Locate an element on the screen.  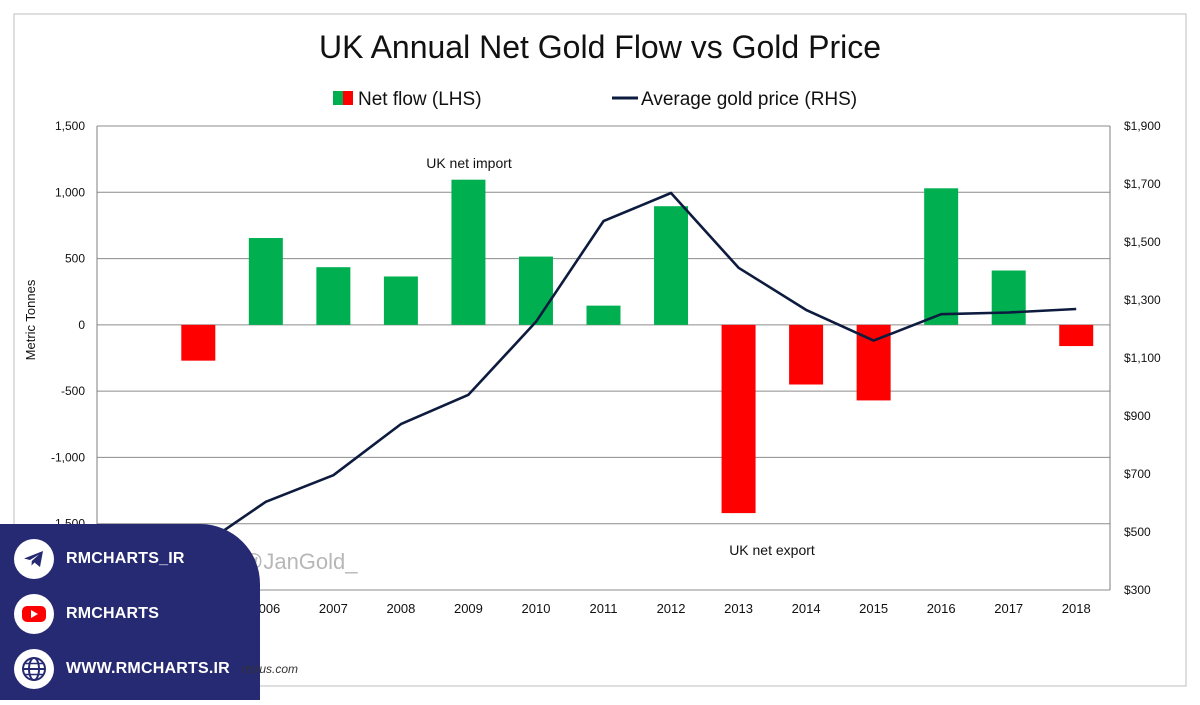
y-tick-label: -500 is located at coordinates (73, 391).